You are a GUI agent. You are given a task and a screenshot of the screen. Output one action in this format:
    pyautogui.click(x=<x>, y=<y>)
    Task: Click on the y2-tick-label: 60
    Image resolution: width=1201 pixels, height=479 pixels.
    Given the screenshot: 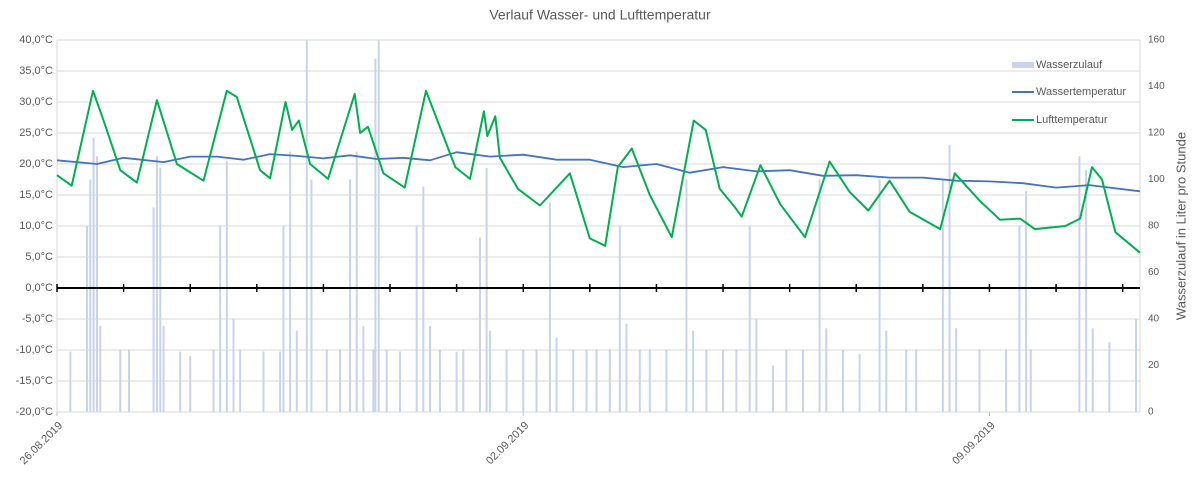 What is the action you would take?
    pyautogui.click(x=1154, y=272)
    